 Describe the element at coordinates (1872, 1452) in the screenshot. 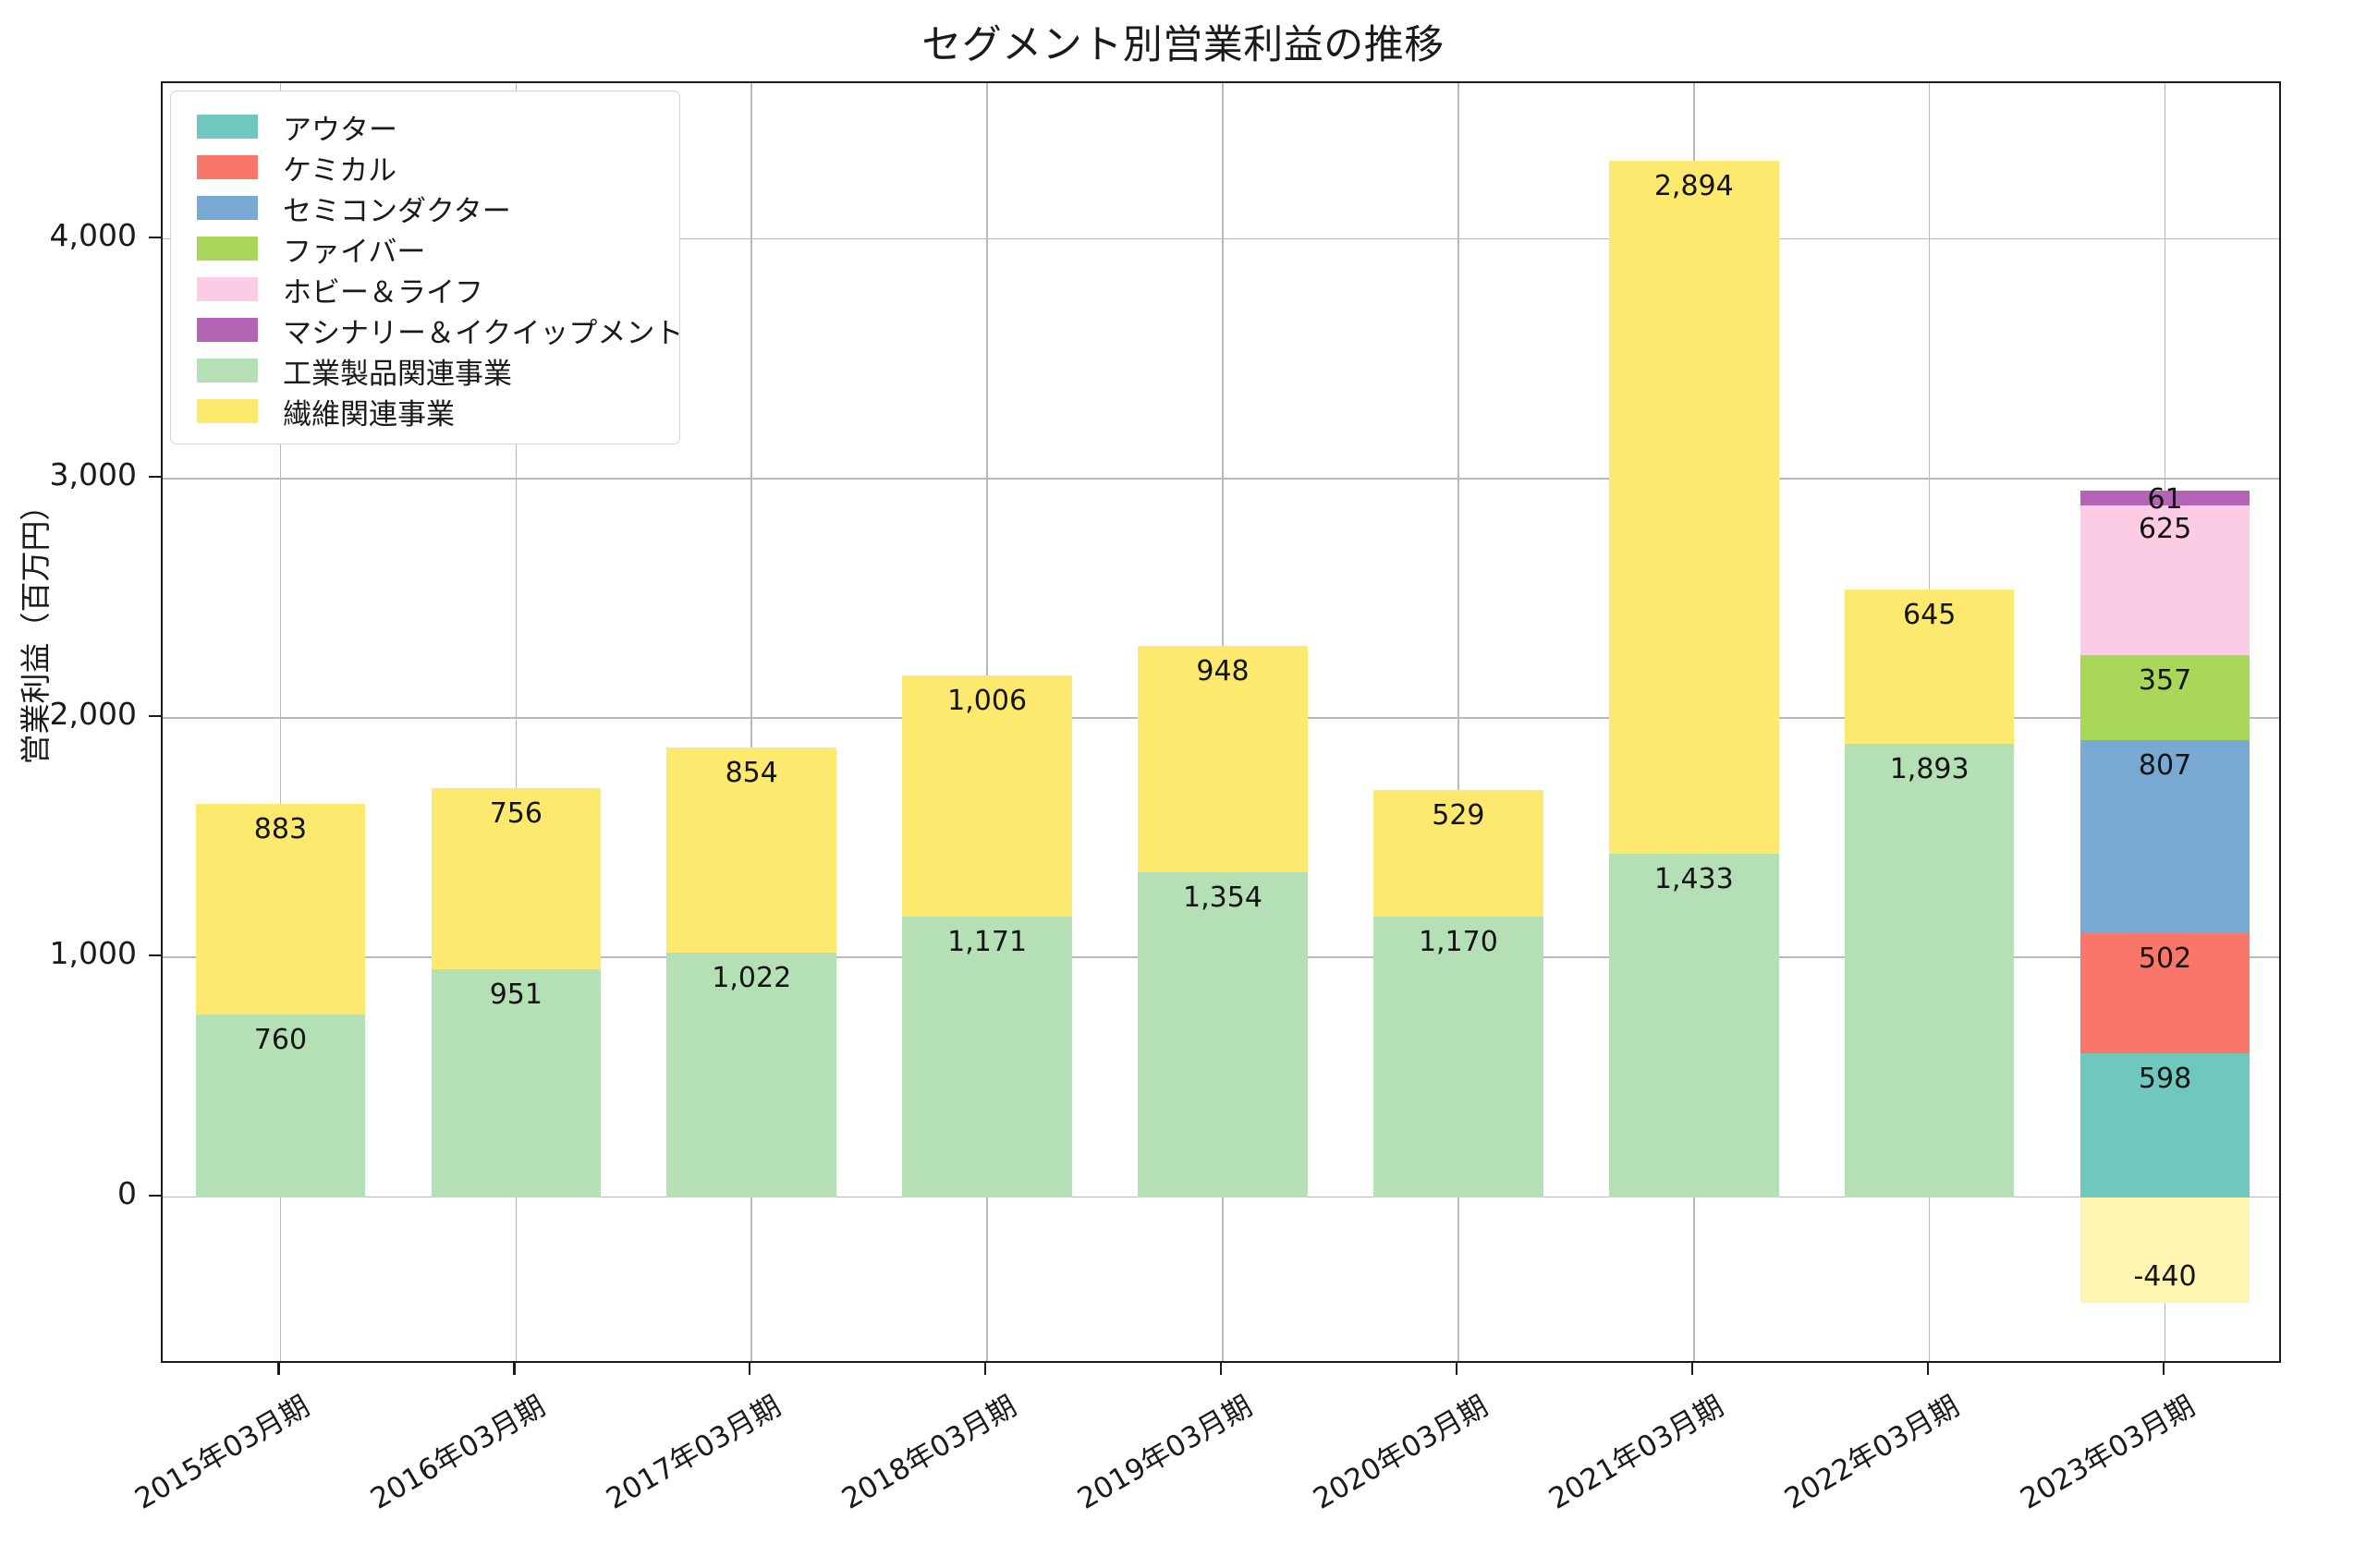

I see `x-axis-tick-label: 2022年03月期` at that location.